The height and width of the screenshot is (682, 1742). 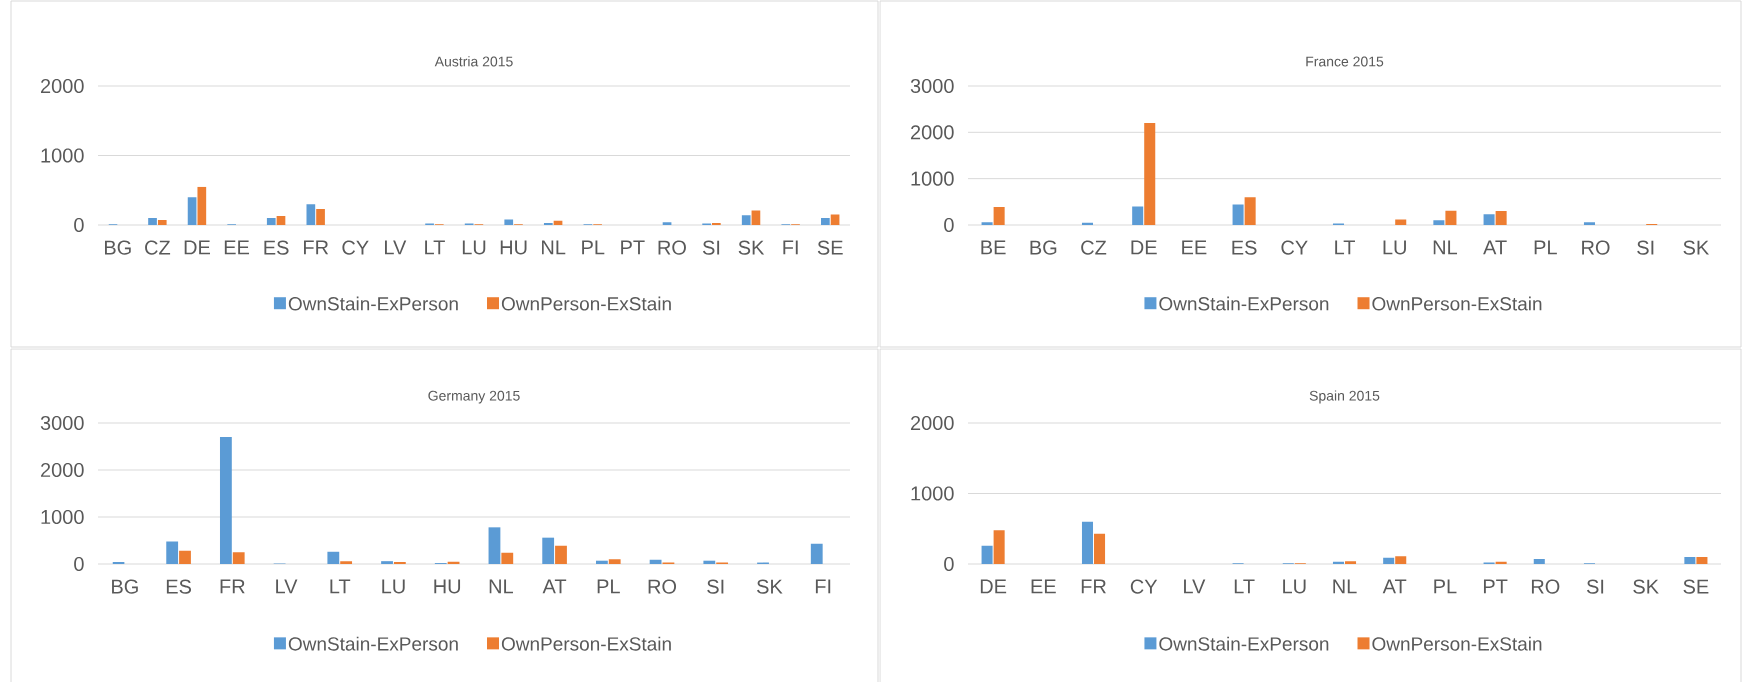 What do you see at coordinates (993, 247) in the screenshot?
I see `x-tick-label: BE` at bounding box center [993, 247].